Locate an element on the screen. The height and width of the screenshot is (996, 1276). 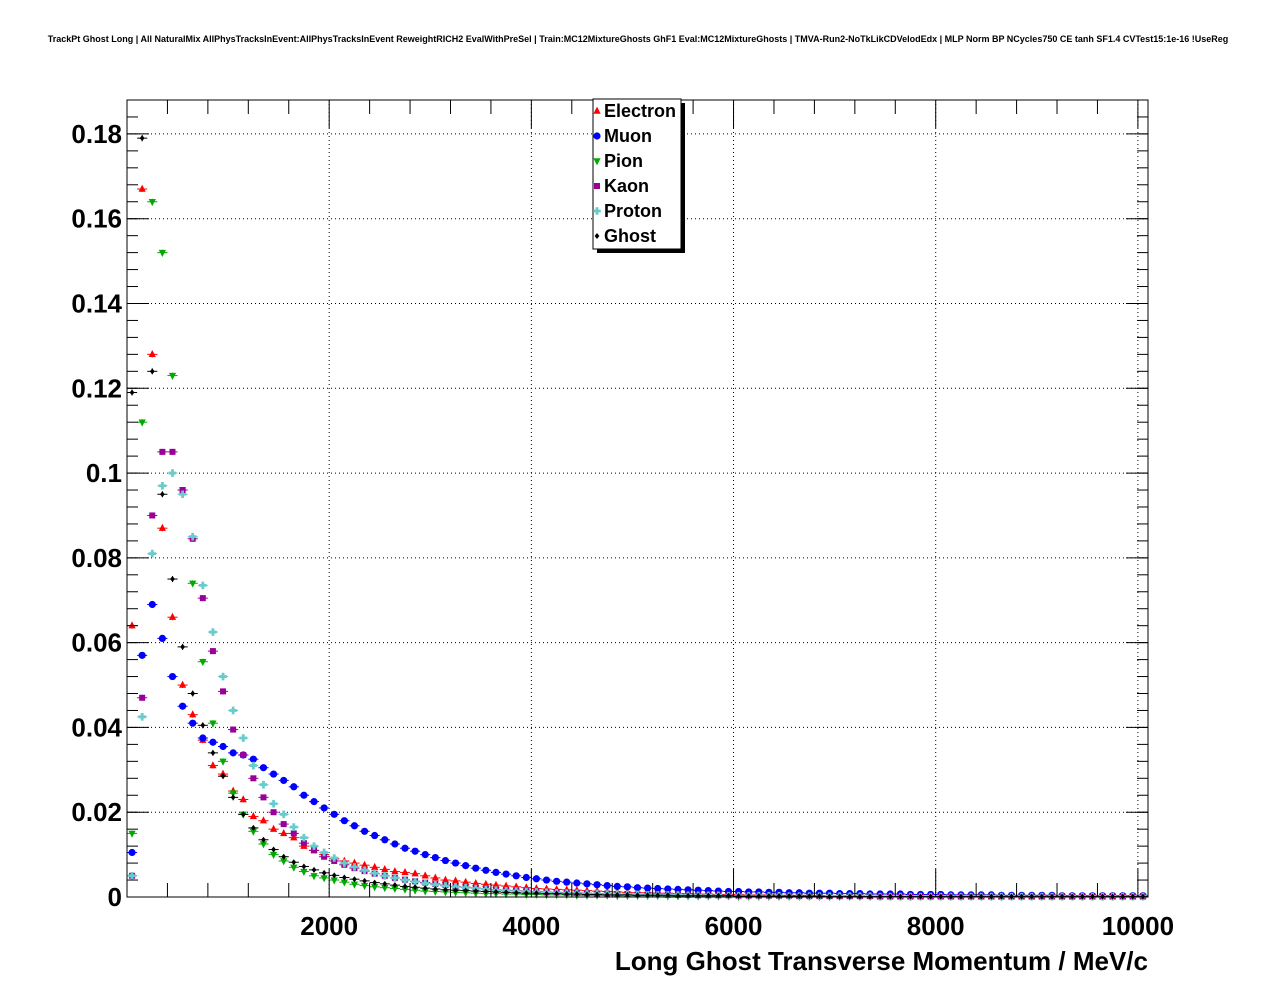
legend-label-electron: Electron is located at coordinates (640, 111).